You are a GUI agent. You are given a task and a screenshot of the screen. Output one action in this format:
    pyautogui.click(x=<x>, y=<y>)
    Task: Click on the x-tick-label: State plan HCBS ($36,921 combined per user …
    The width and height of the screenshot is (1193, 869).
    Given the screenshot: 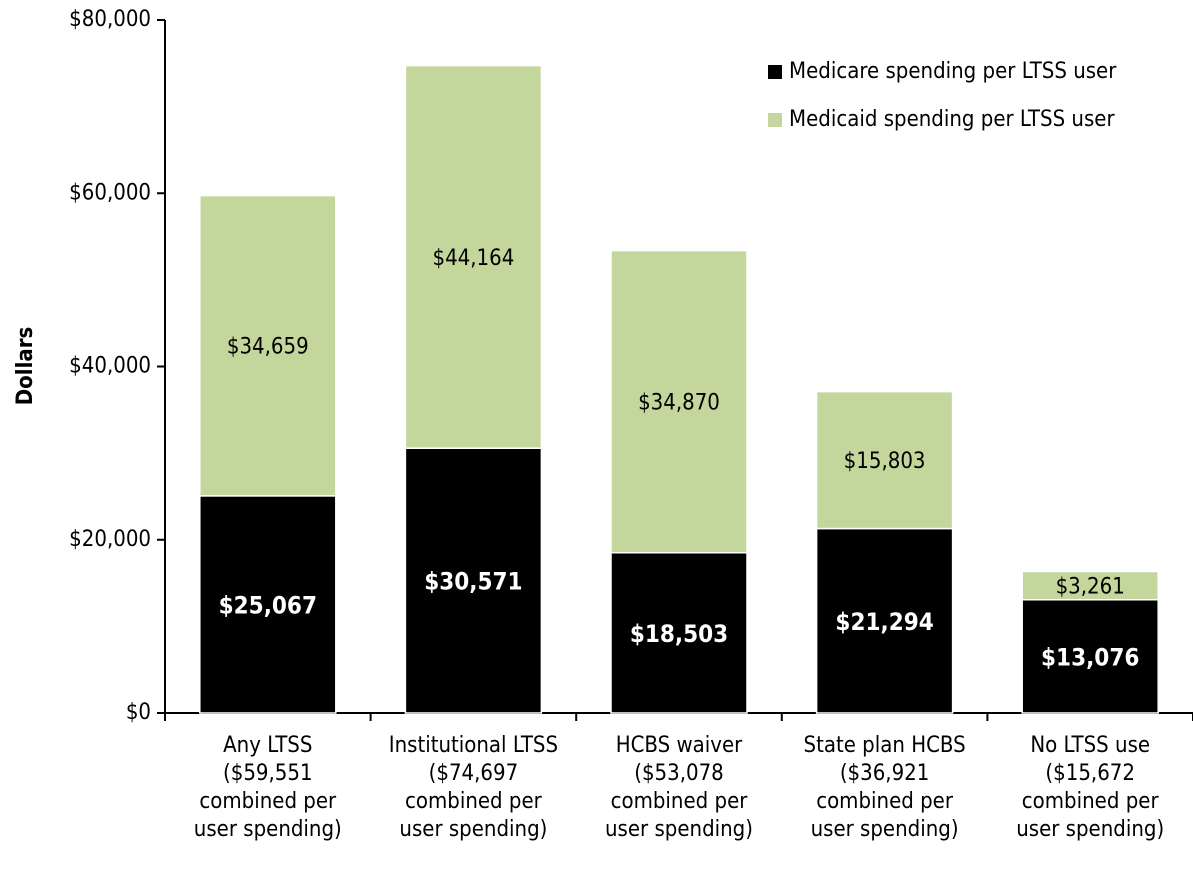 What is the action you would take?
    pyautogui.click(x=885, y=787)
    